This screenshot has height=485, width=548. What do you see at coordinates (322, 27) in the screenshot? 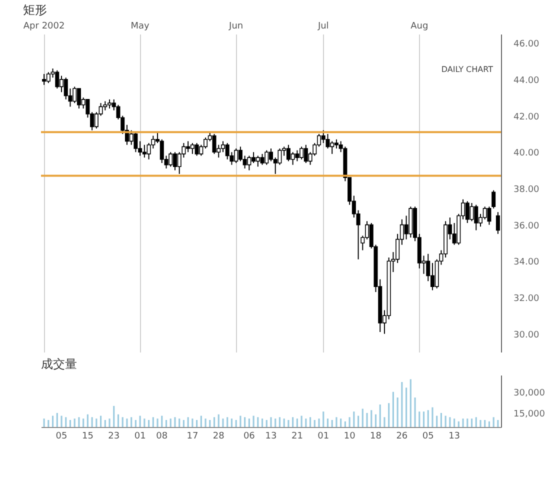
I see `x-tick-label: Jul` at bounding box center [322, 27].